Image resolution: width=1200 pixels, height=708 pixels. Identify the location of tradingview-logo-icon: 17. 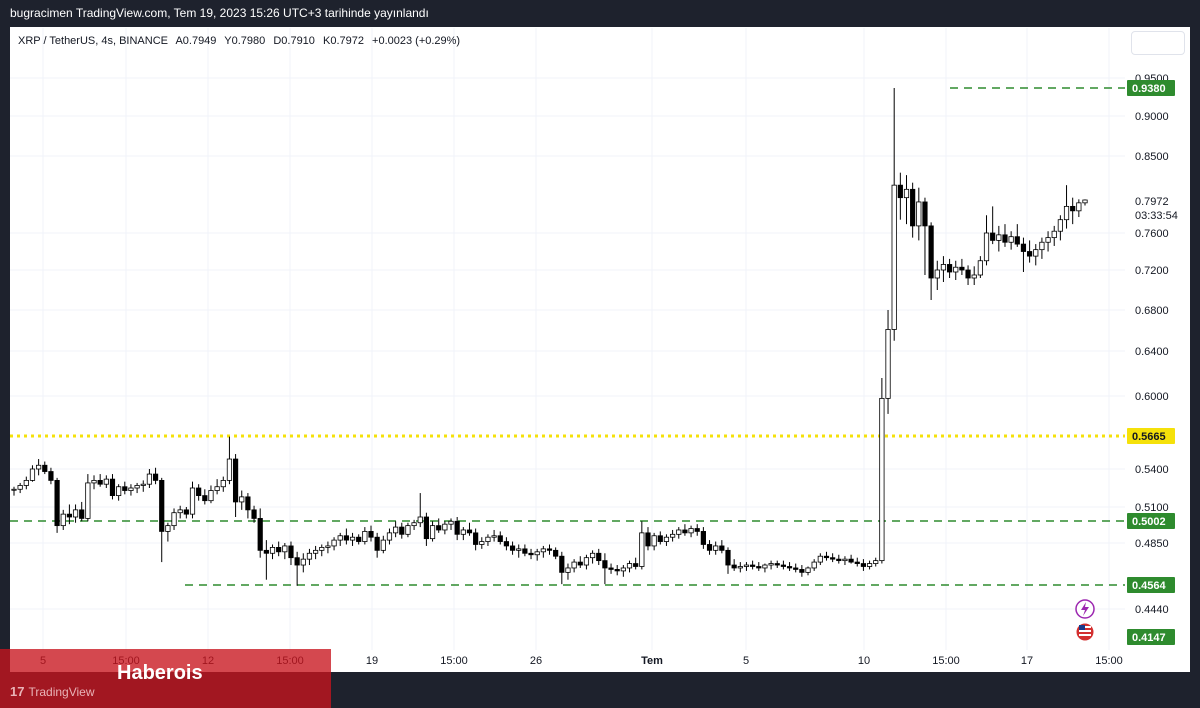
(17, 691).